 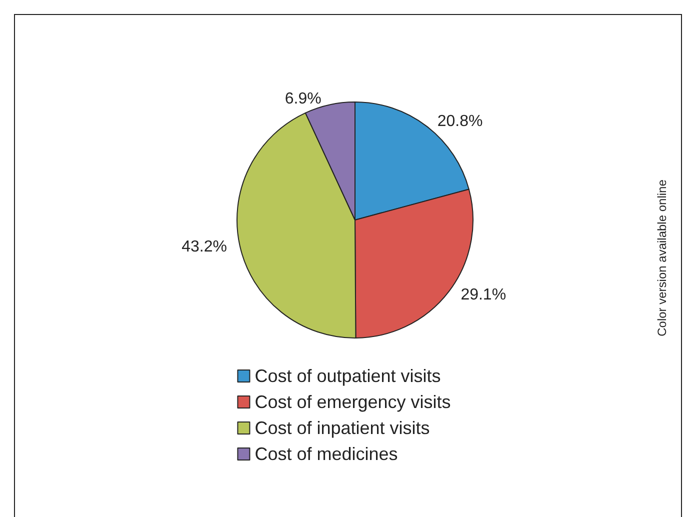 What do you see at coordinates (347, 376) in the screenshot?
I see `legend-label: Cost of outpatient visits` at bounding box center [347, 376].